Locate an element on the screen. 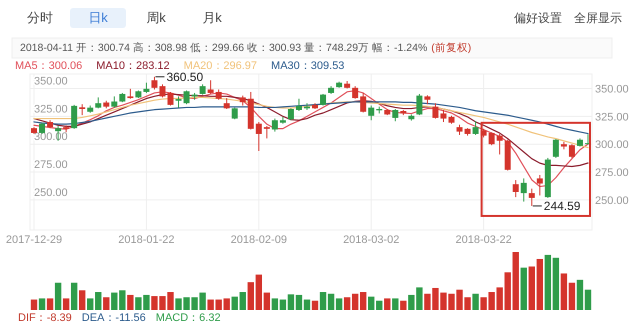  x-tick-label: 2018-03-22 is located at coordinates (483, 240).